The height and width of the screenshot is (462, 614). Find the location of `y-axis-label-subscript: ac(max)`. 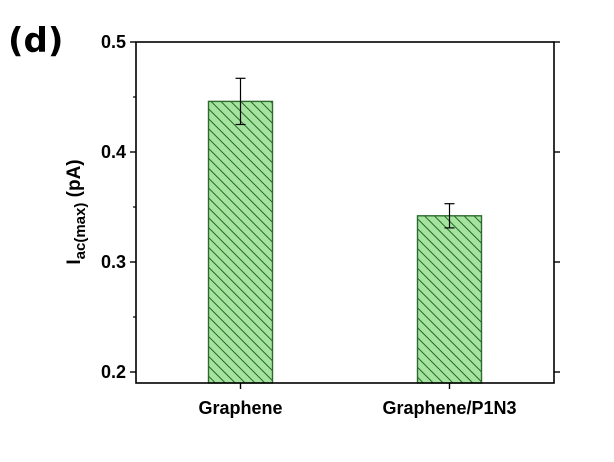

y-axis-label-subscript: ac(max) is located at coordinates (80, 231).